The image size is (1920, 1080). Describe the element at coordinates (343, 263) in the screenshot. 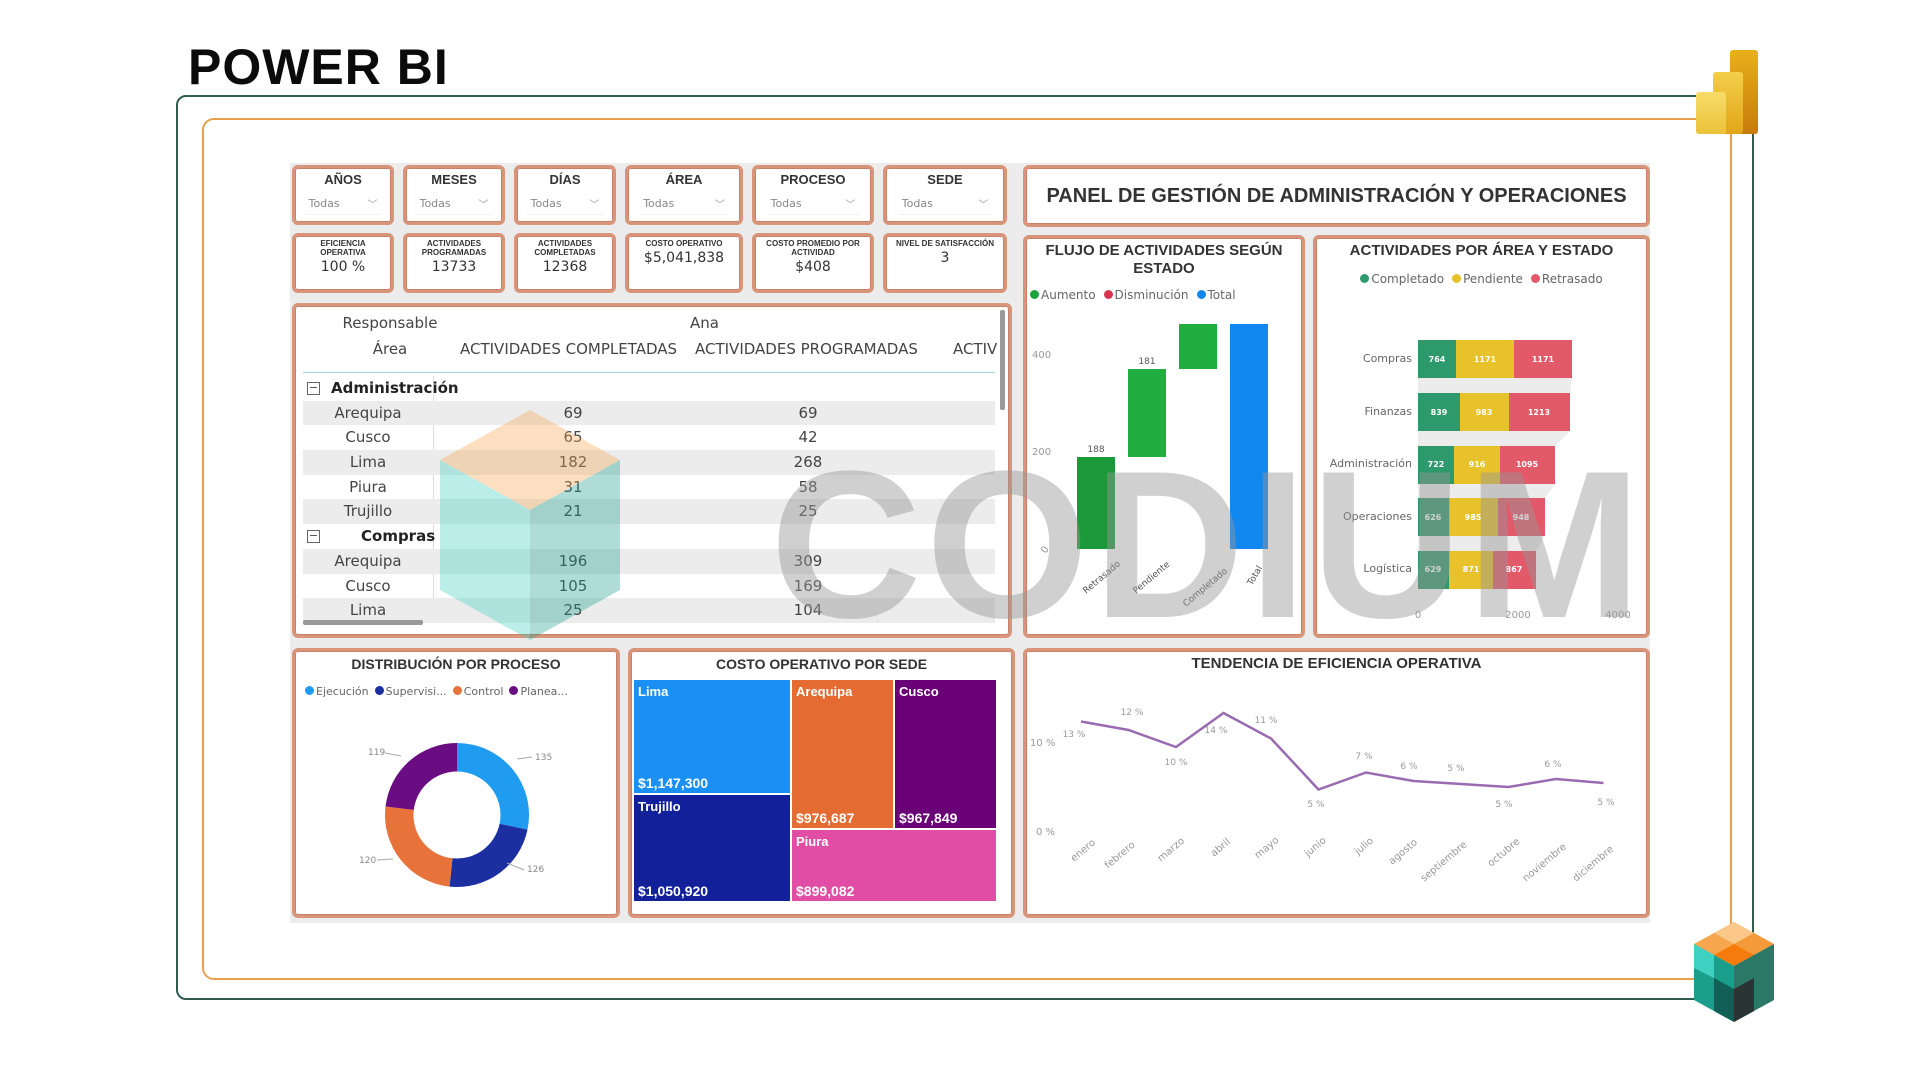

I see `kpi-eficiencia: EFICIENCIA OPERATIVA 100 %` at that location.